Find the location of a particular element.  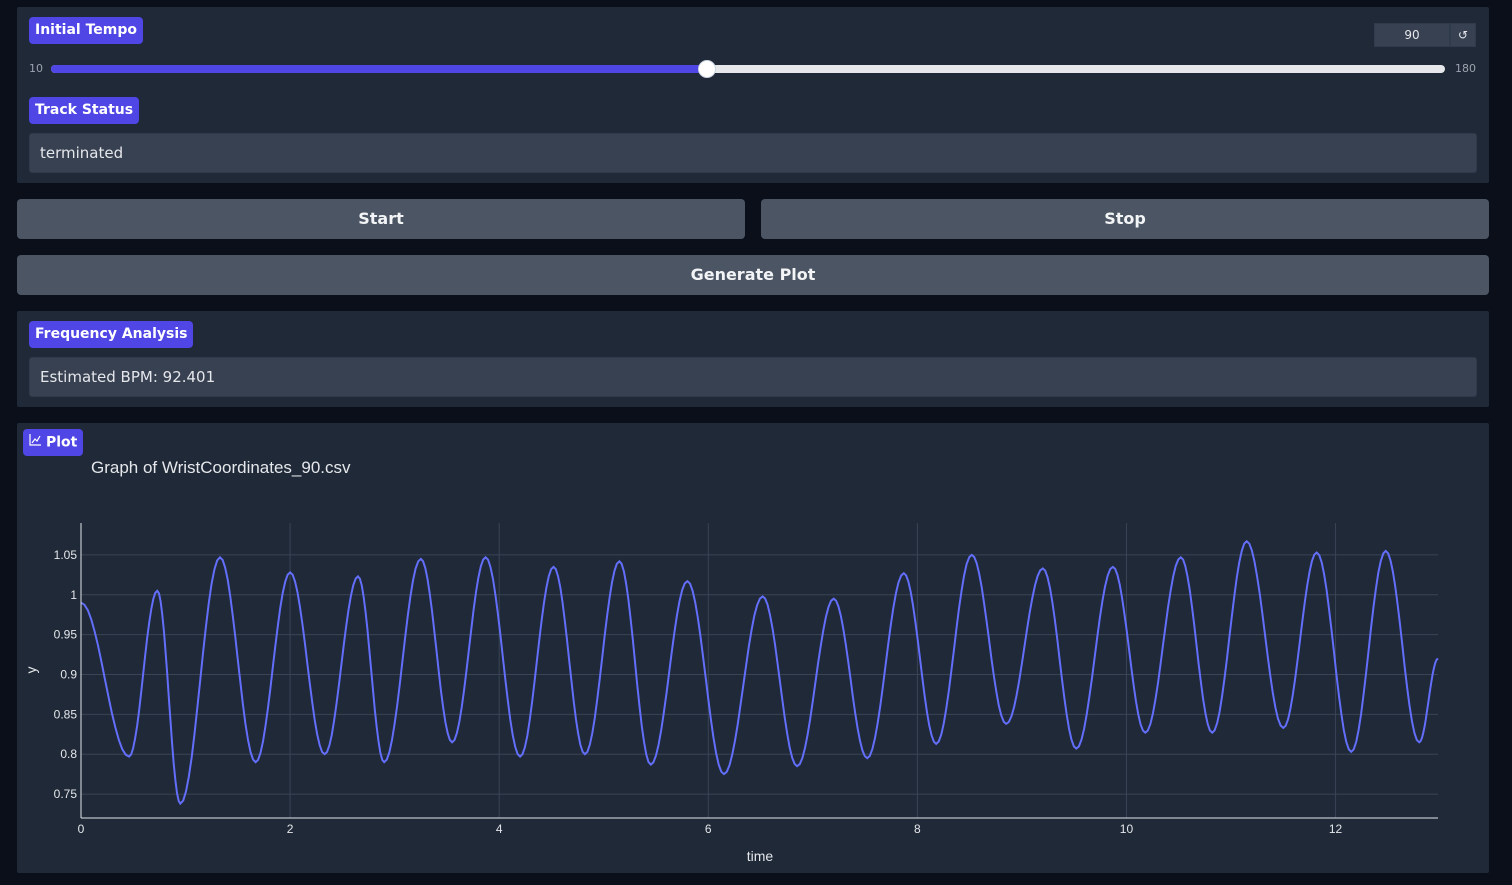

y-axis-label: y is located at coordinates (31, 670).